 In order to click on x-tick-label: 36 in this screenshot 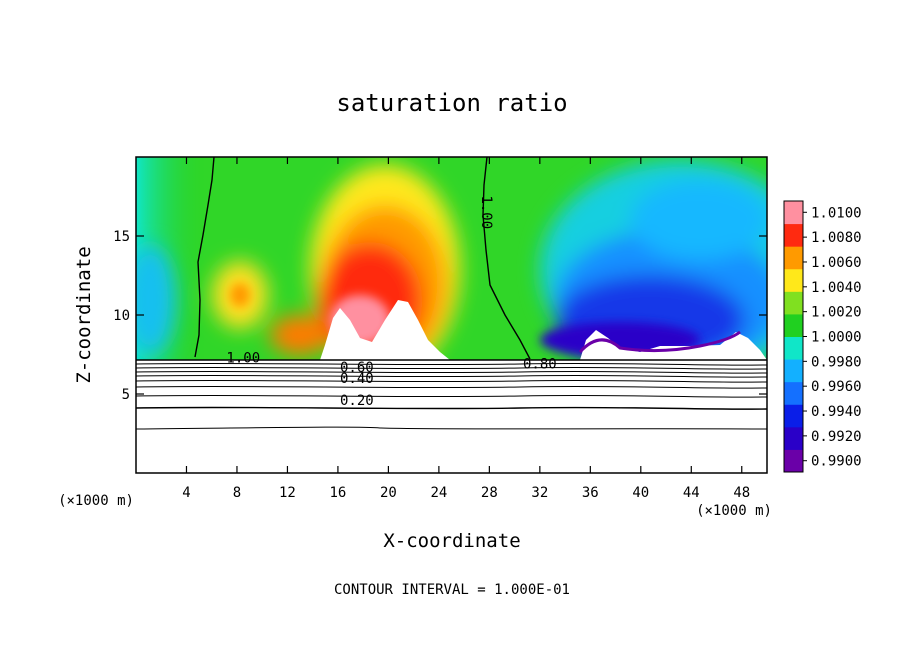, I will do `click(590, 493)`.